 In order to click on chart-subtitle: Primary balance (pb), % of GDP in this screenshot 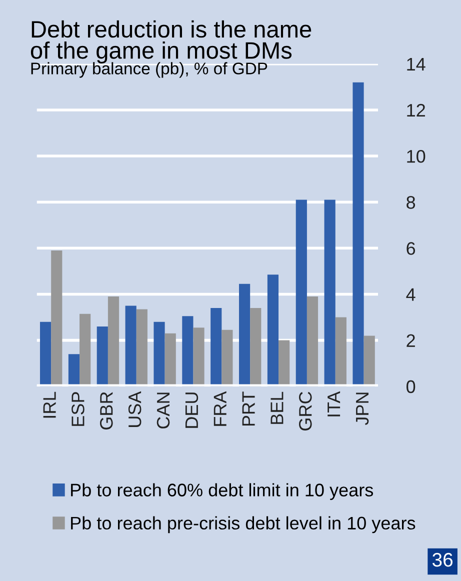, I will do `click(149, 70)`.